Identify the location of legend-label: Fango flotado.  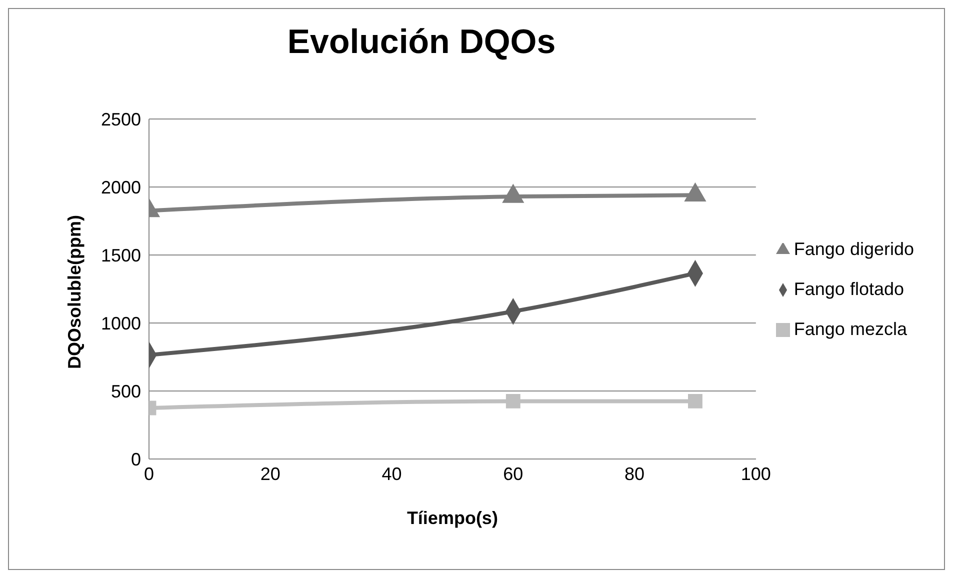
(849, 289).